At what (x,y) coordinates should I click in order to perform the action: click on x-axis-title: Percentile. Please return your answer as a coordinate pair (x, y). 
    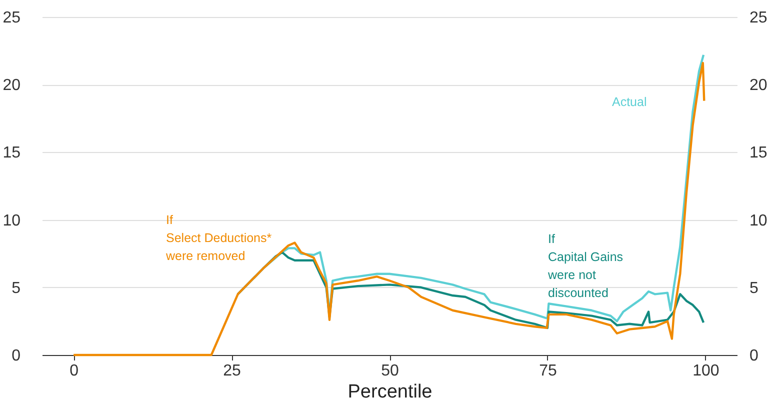
    Looking at the image, I should click on (390, 392).